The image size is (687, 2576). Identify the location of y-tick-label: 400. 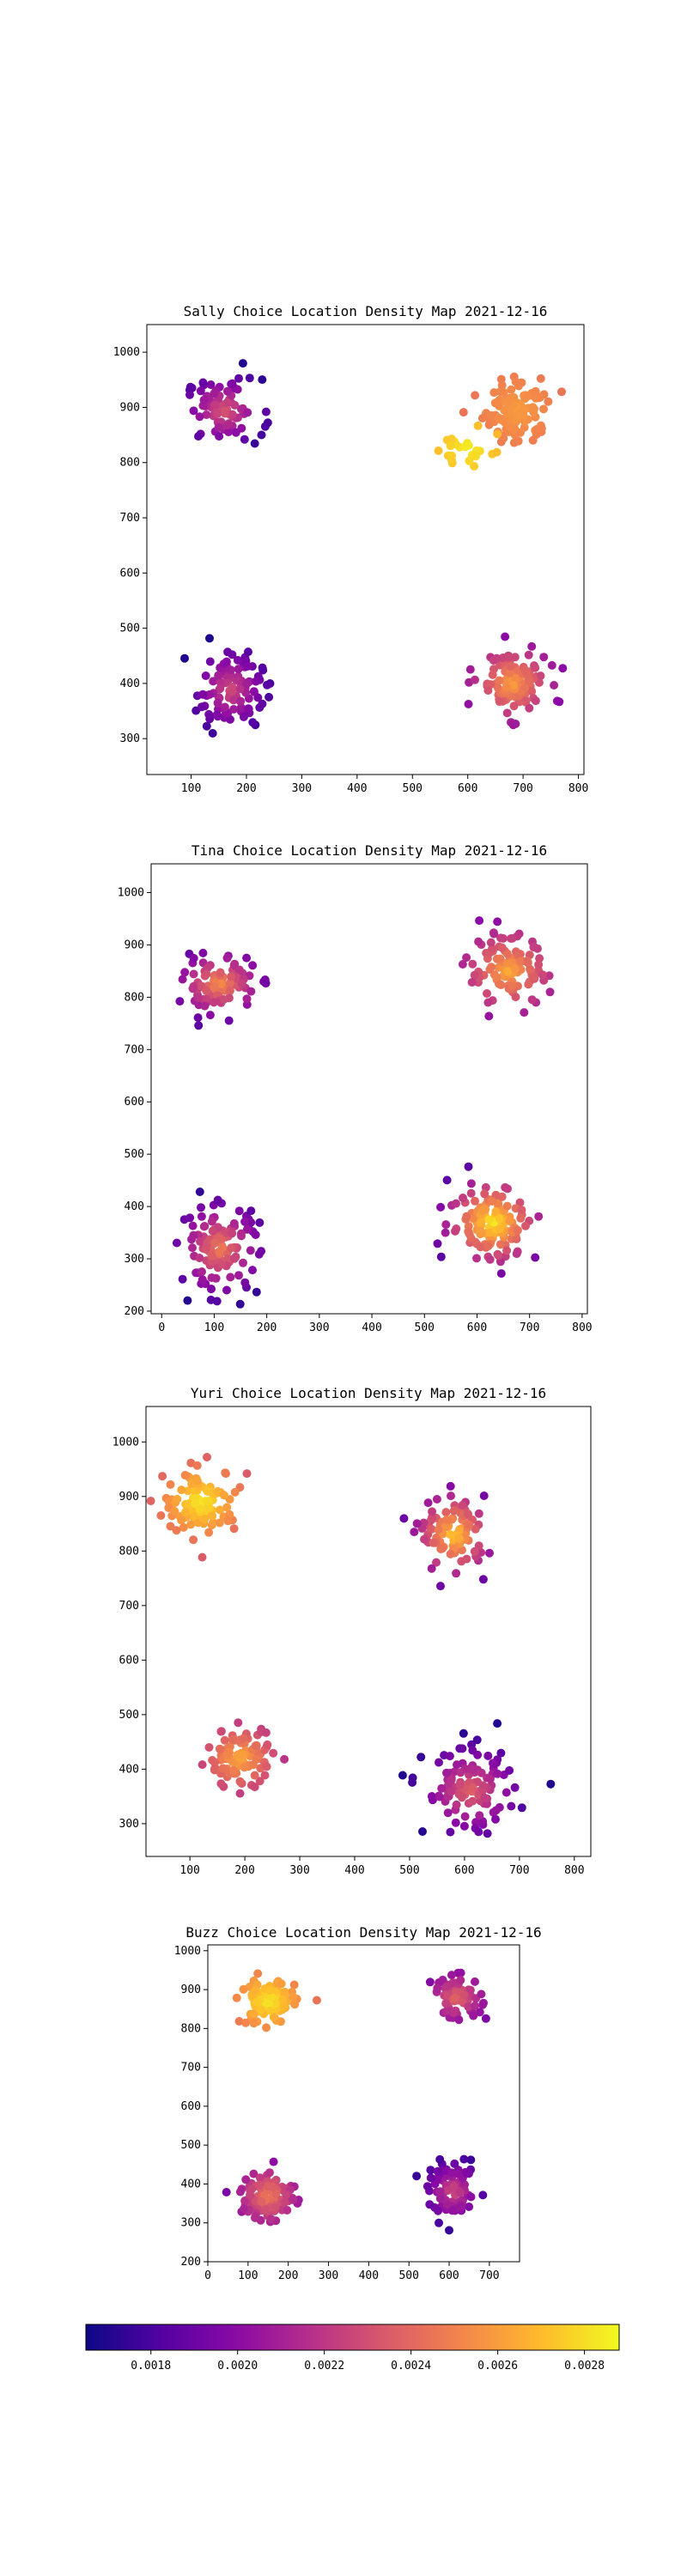
(191, 2184).